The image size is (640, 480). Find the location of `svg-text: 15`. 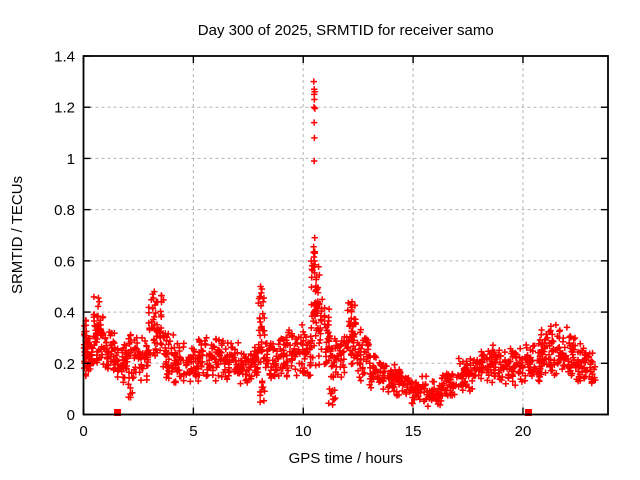

svg-text: 15 is located at coordinates (413, 431).